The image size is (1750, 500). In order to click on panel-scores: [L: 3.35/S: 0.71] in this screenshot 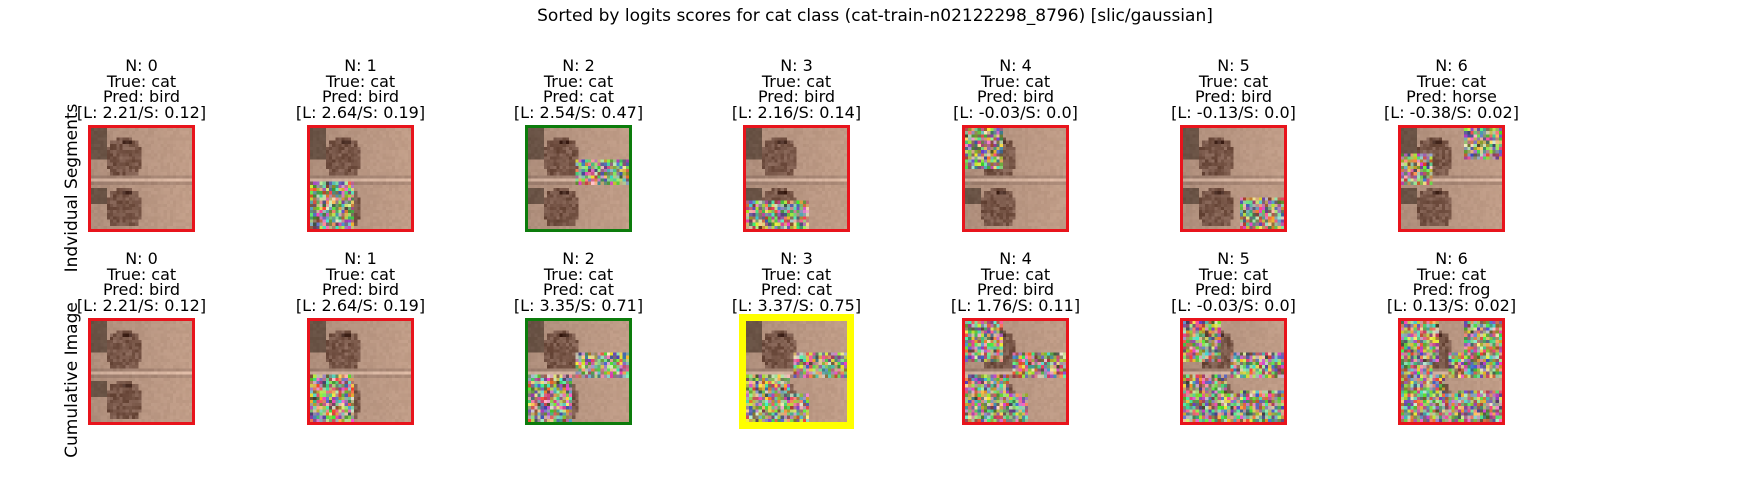, I will do `click(578, 305)`.